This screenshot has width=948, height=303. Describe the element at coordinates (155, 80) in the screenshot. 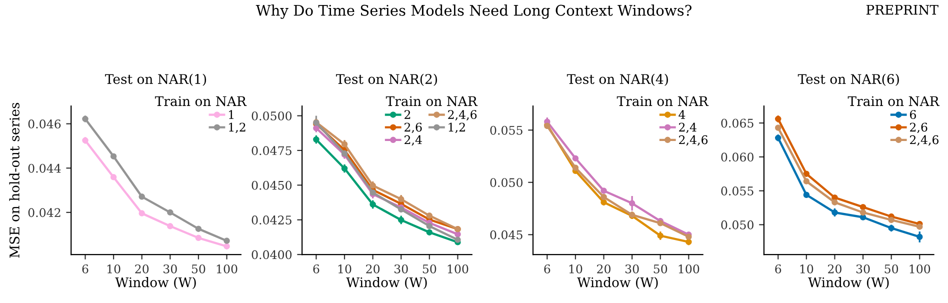

I see `chart-title: Test on NAR(1)` at that location.